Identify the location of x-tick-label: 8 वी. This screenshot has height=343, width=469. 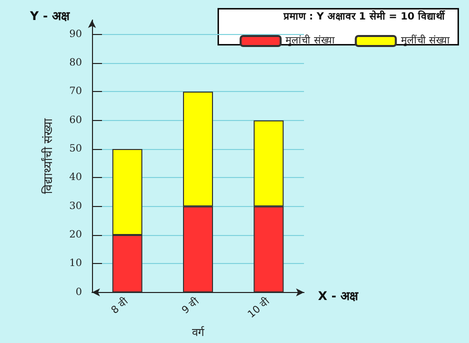
(119, 305).